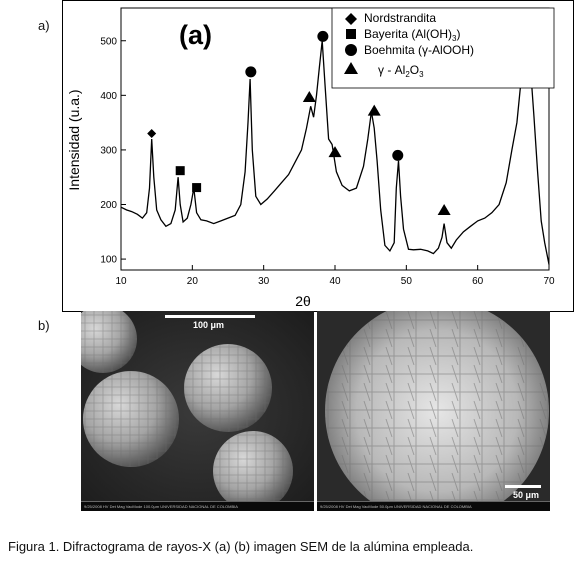 This screenshot has height=578, width=575. Describe the element at coordinates (109, 342) in the screenshot. I see `particle-top-left-texture` at that location.